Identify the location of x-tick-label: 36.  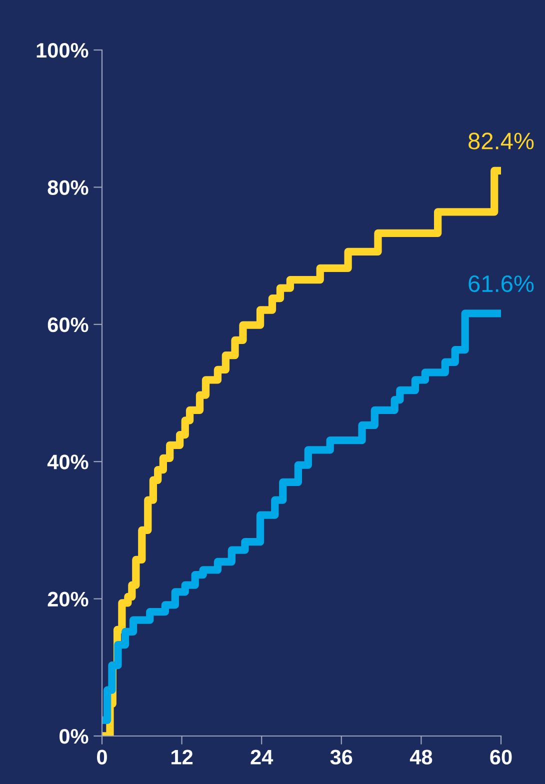
(341, 757).